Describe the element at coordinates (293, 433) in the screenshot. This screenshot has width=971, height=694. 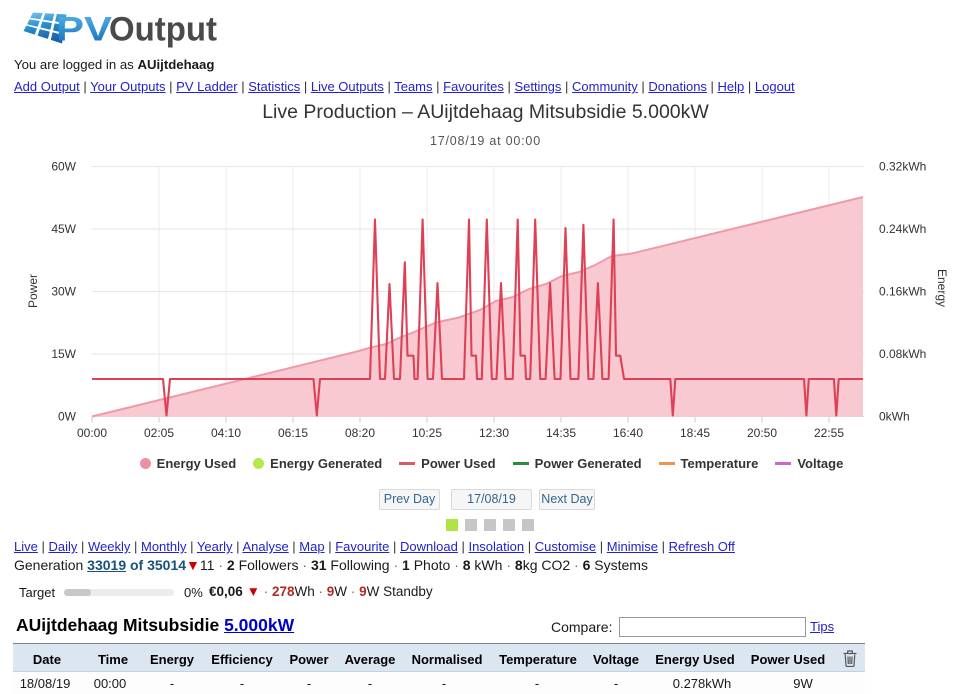
I see `svg-text: 06:15` at that location.